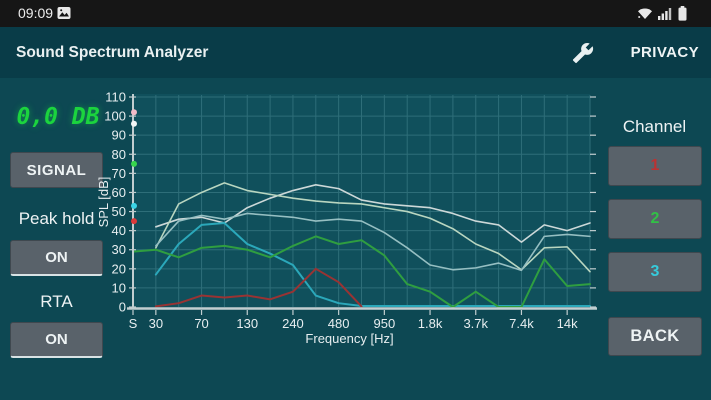  Describe the element at coordinates (349, 338) in the screenshot. I see `svg-text: Frequency [Hz]` at that location.